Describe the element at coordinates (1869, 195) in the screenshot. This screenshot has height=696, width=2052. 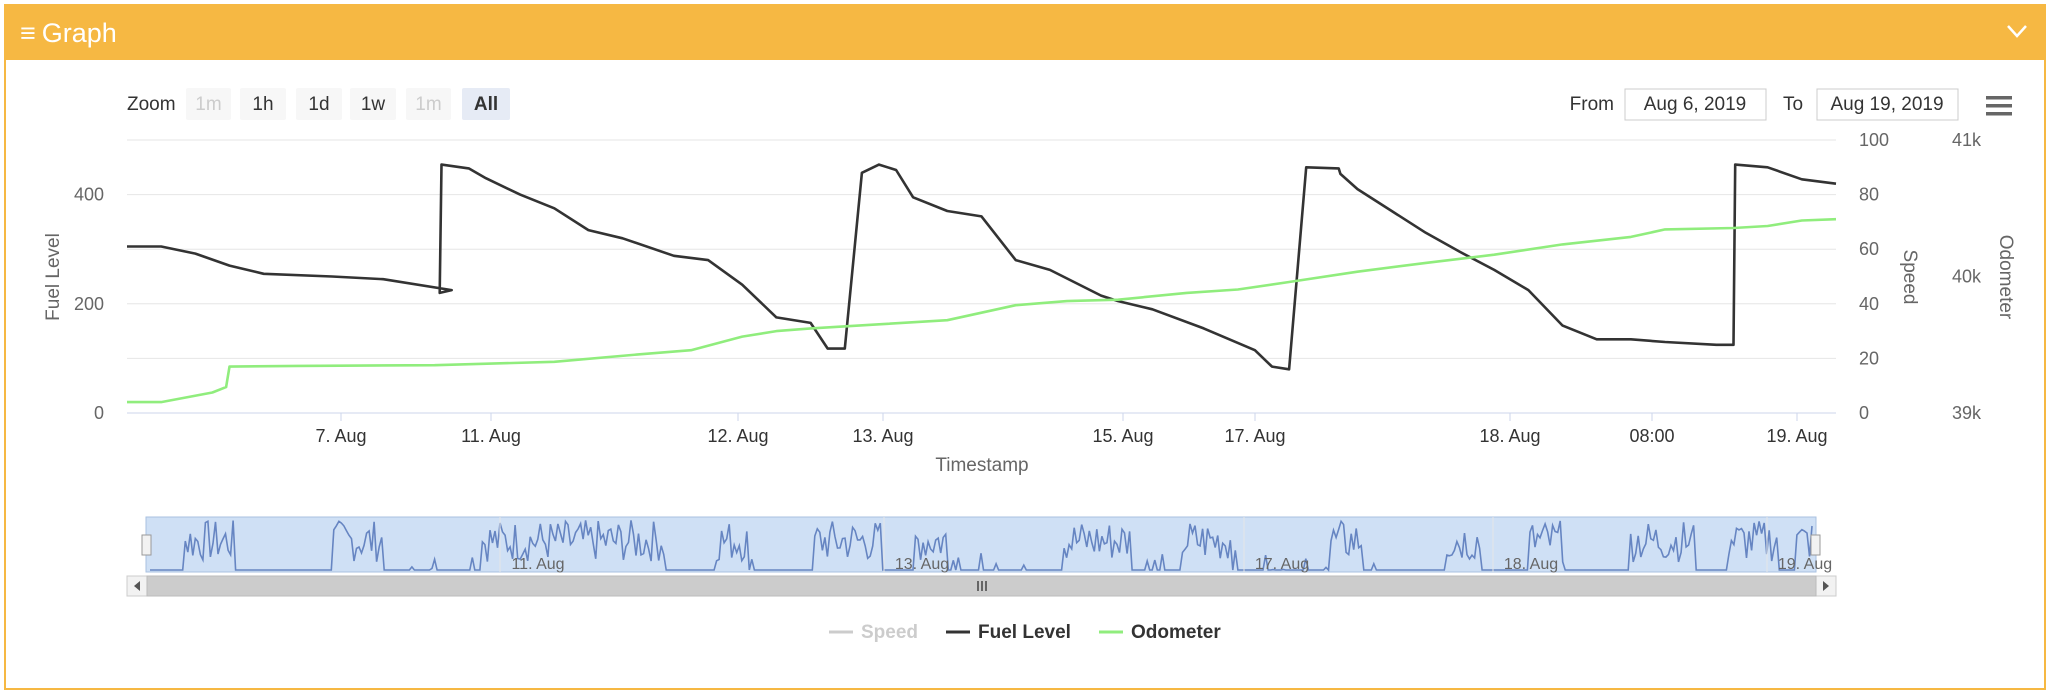
I see `speed-tick-label: 80` at that location.